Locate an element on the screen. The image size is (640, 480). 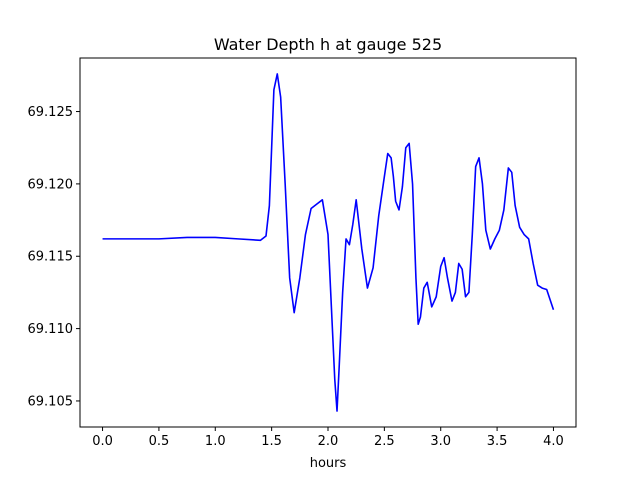
y-tick-label: 69.120 is located at coordinates (51, 184).